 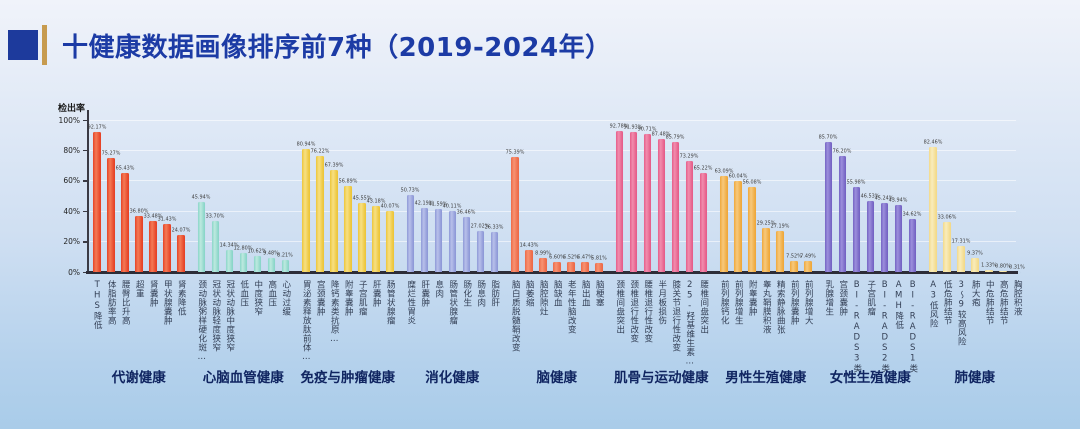 I want to click on bar-value: 29.25%, so click(x=766, y=222).